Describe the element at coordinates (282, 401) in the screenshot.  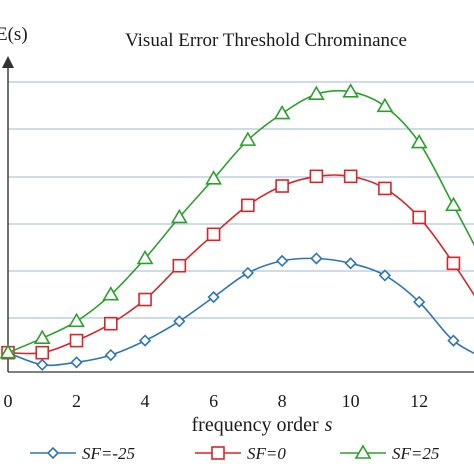
I see `x-tick-label: 8` at that location.